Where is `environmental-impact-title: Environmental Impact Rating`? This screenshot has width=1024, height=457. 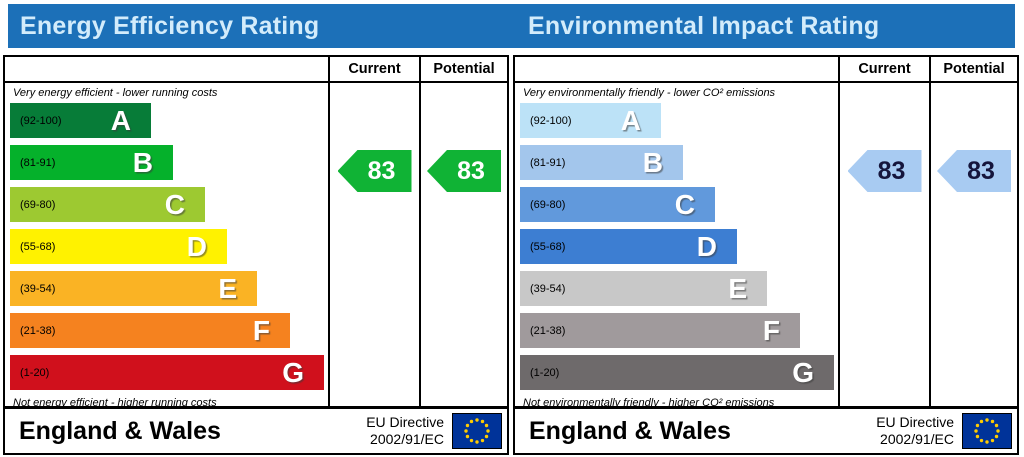
environmental-impact-title: Environmental Impact Rating is located at coordinates (704, 26).